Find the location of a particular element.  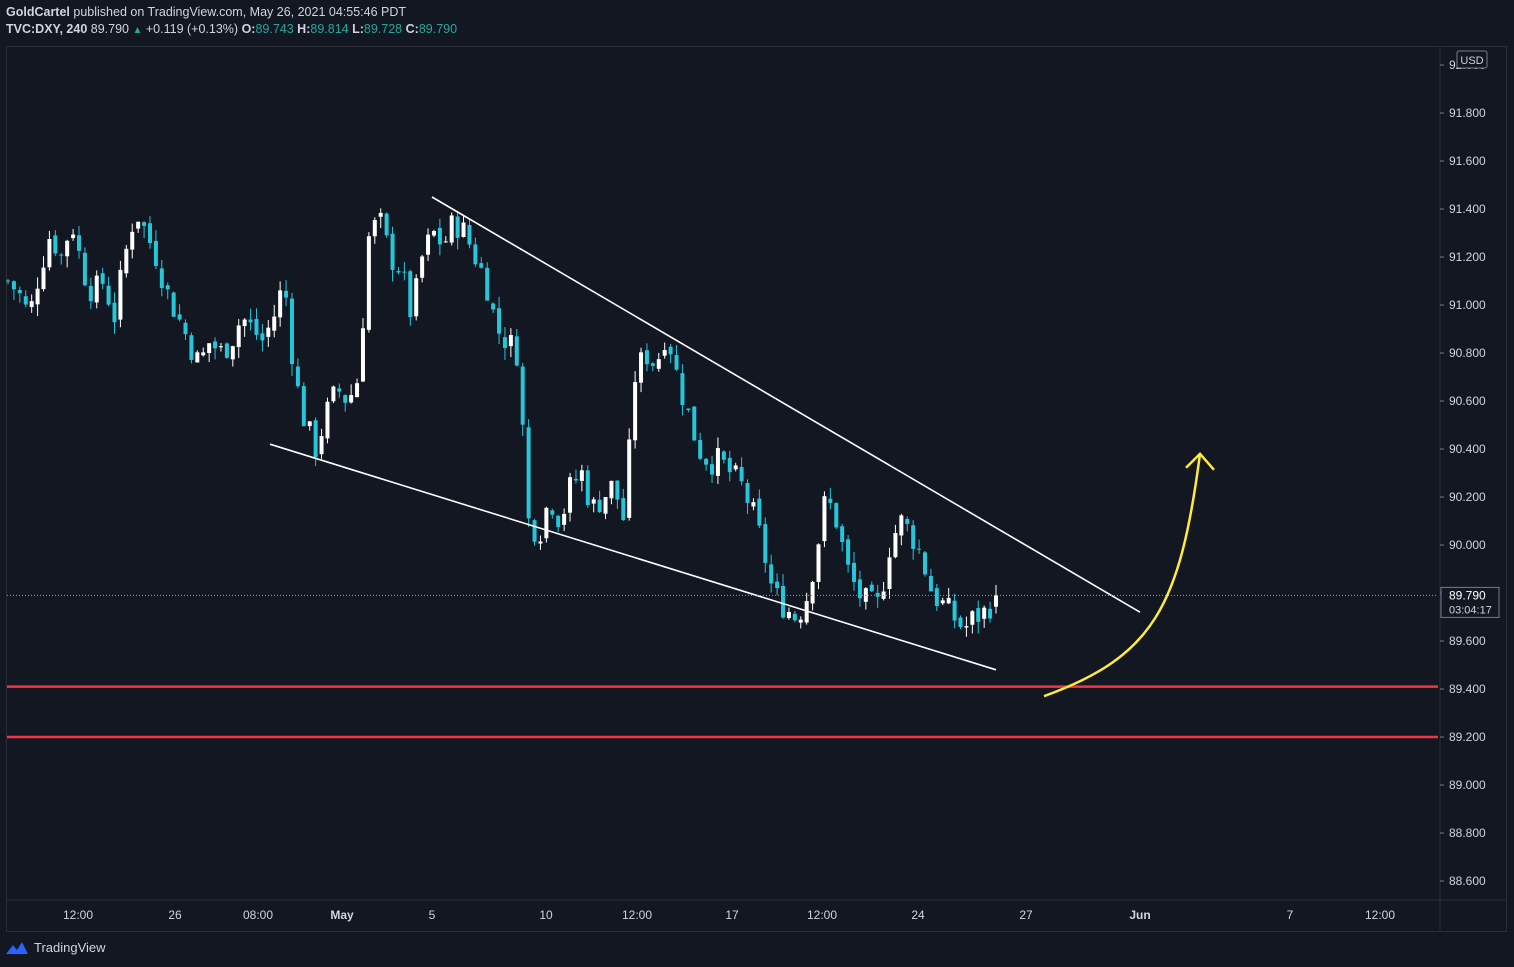

up-triangle-icon: ▲ is located at coordinates (137, 30).